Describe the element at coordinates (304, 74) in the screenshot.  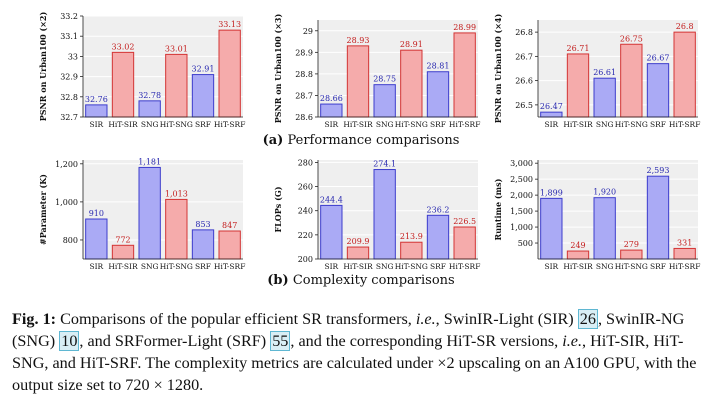
I see `y-tick-label: 28.8` at that location.